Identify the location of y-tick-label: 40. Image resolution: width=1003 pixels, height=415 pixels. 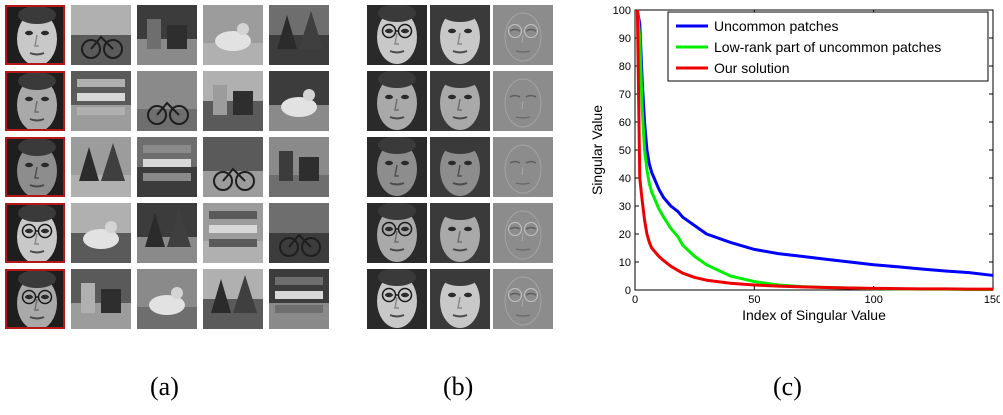
(625, 179).